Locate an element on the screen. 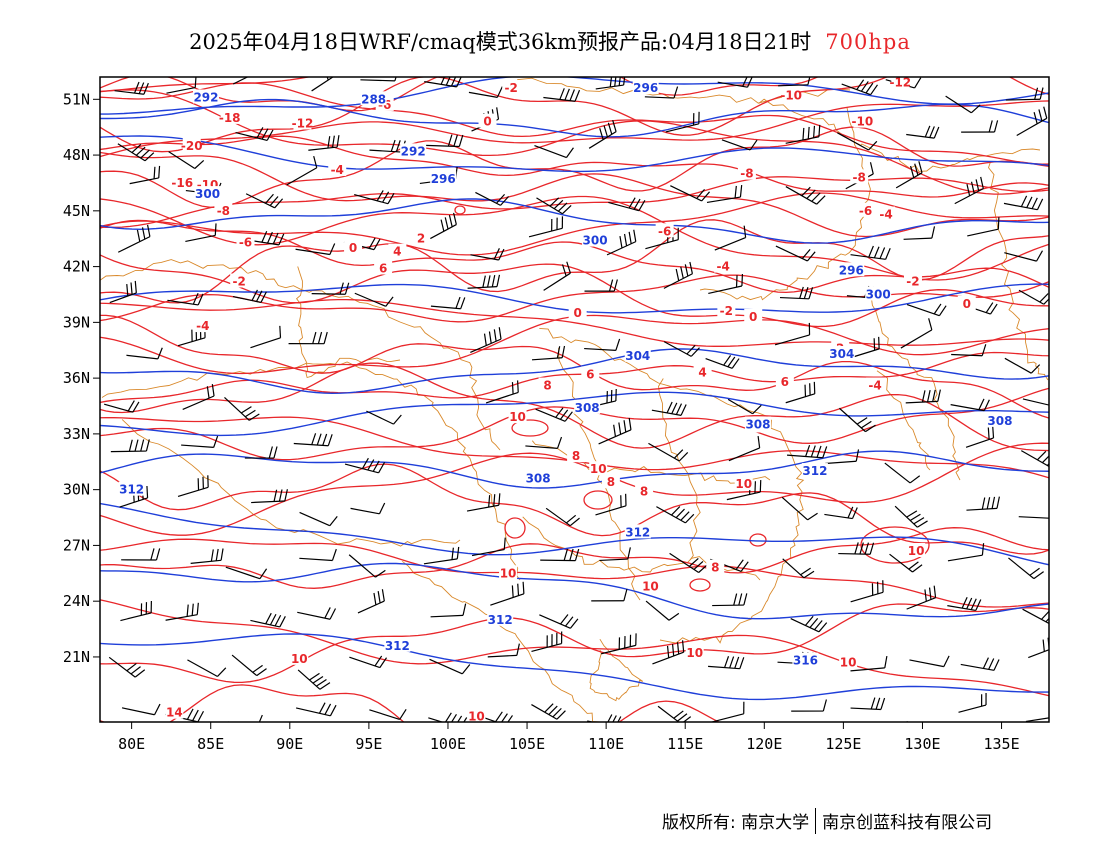  company-name: 南京创蓝科技有限公司 is located at coordinates (907, 823).